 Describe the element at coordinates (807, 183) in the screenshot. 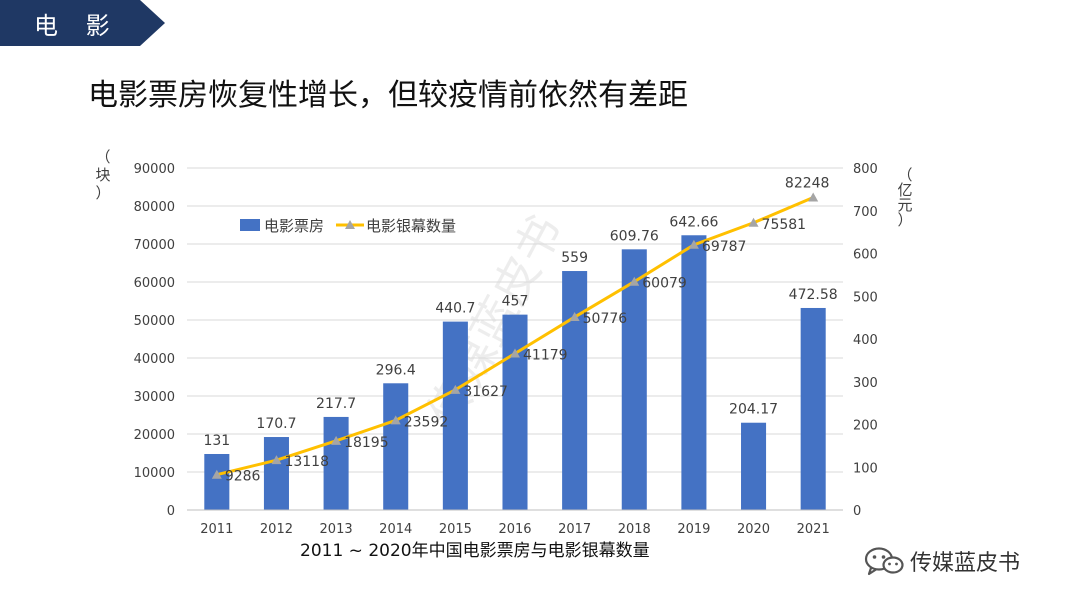

I see `line-value-label: 82248` at that location.